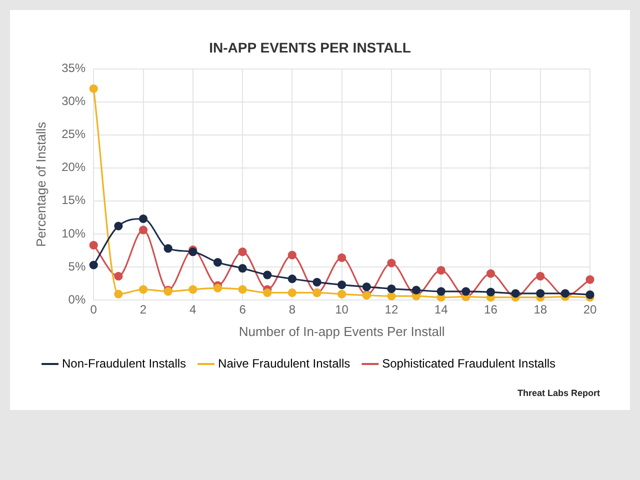 Image resolution: width=640 pixels, height=480 pixels. Describe the element at coordinates (342, 309) in the screenshot. I see `x-tick-label: 10` at that location.